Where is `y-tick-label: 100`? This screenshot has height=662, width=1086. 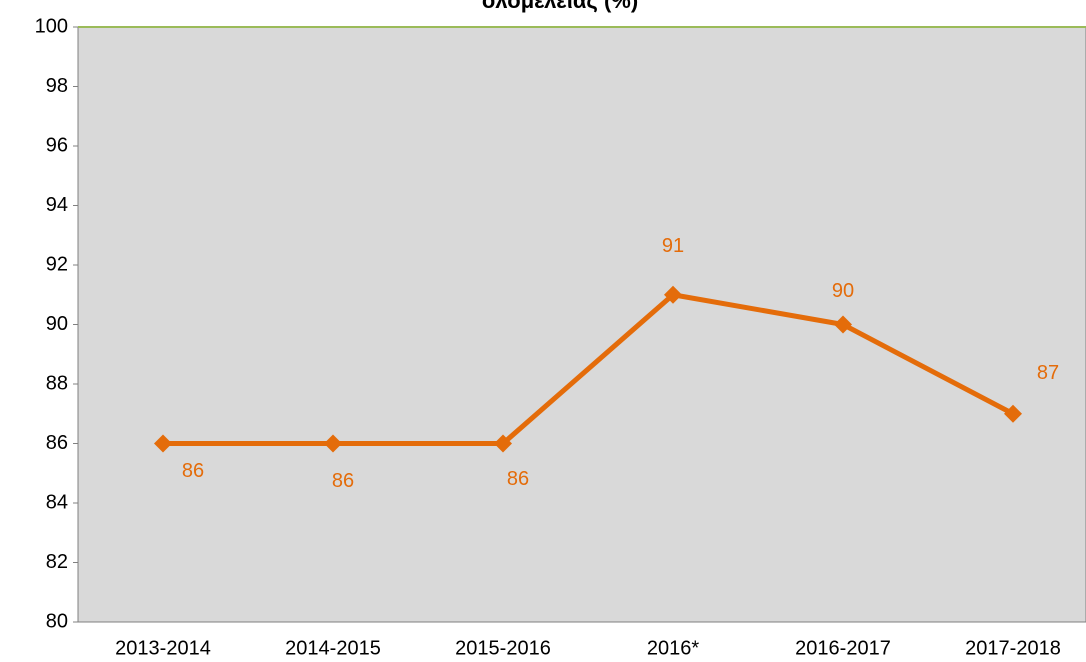
y-tick-label: 100 is located at coordinates (51, 26).